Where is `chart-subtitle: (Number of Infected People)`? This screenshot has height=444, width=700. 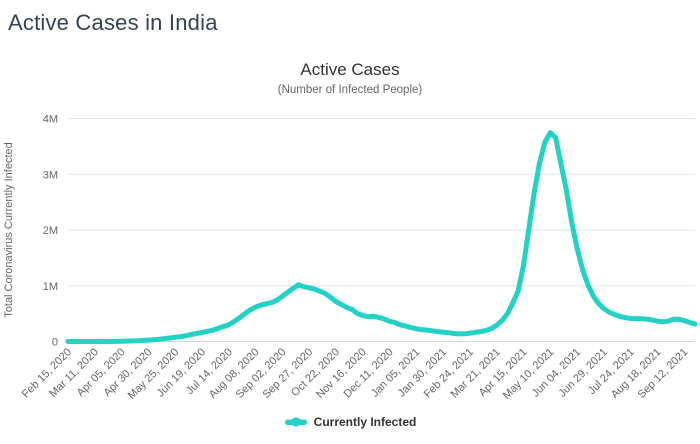
chart-subtitle: (Number of Infected People) is located at coordinates (350, 90).